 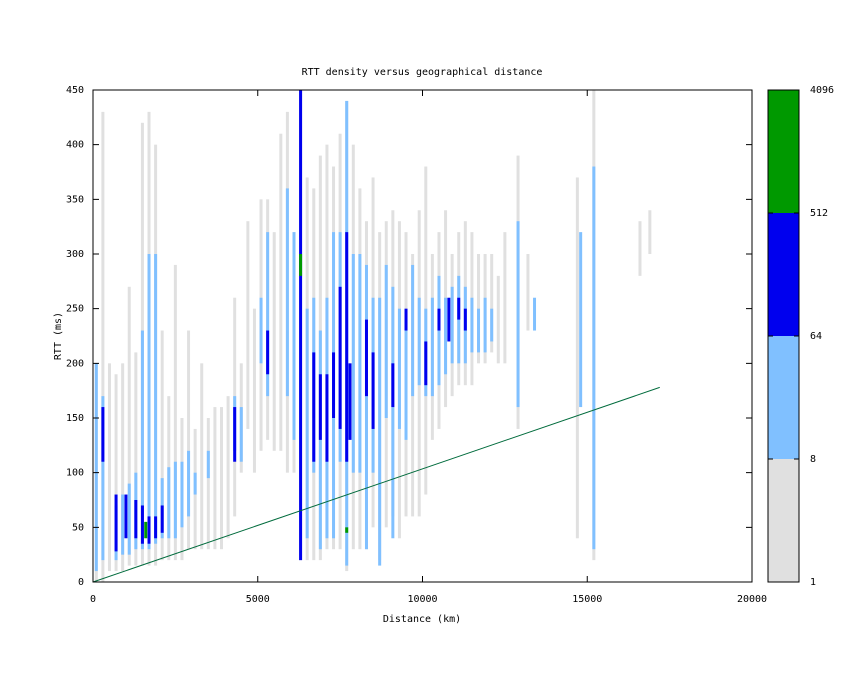 What do you see at coordinates (75, 473) in the screenshot?
I see `y-tick-label: 100` at bounding box center [75, 473].